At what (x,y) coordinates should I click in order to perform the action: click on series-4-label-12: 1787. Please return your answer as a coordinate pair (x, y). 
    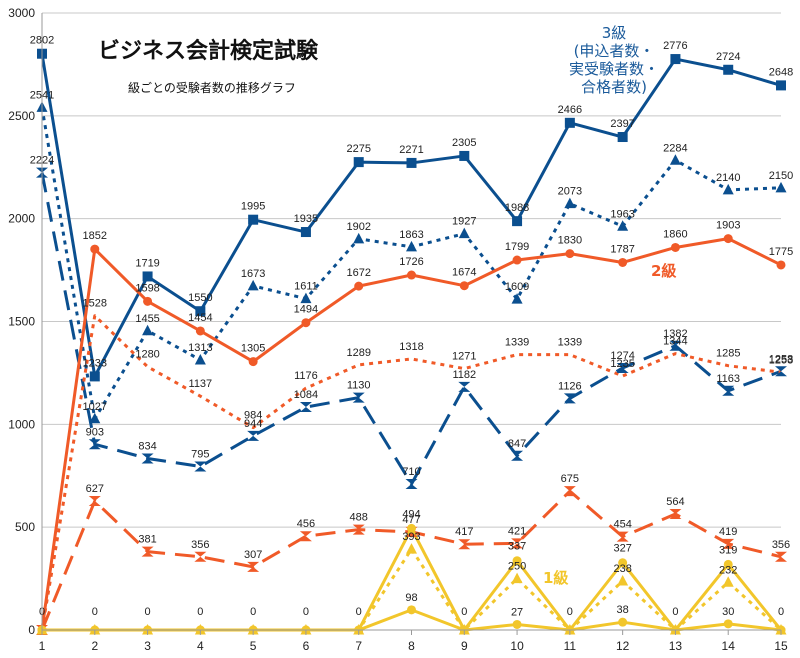
    Looking at the image, I should click on (622, 249).